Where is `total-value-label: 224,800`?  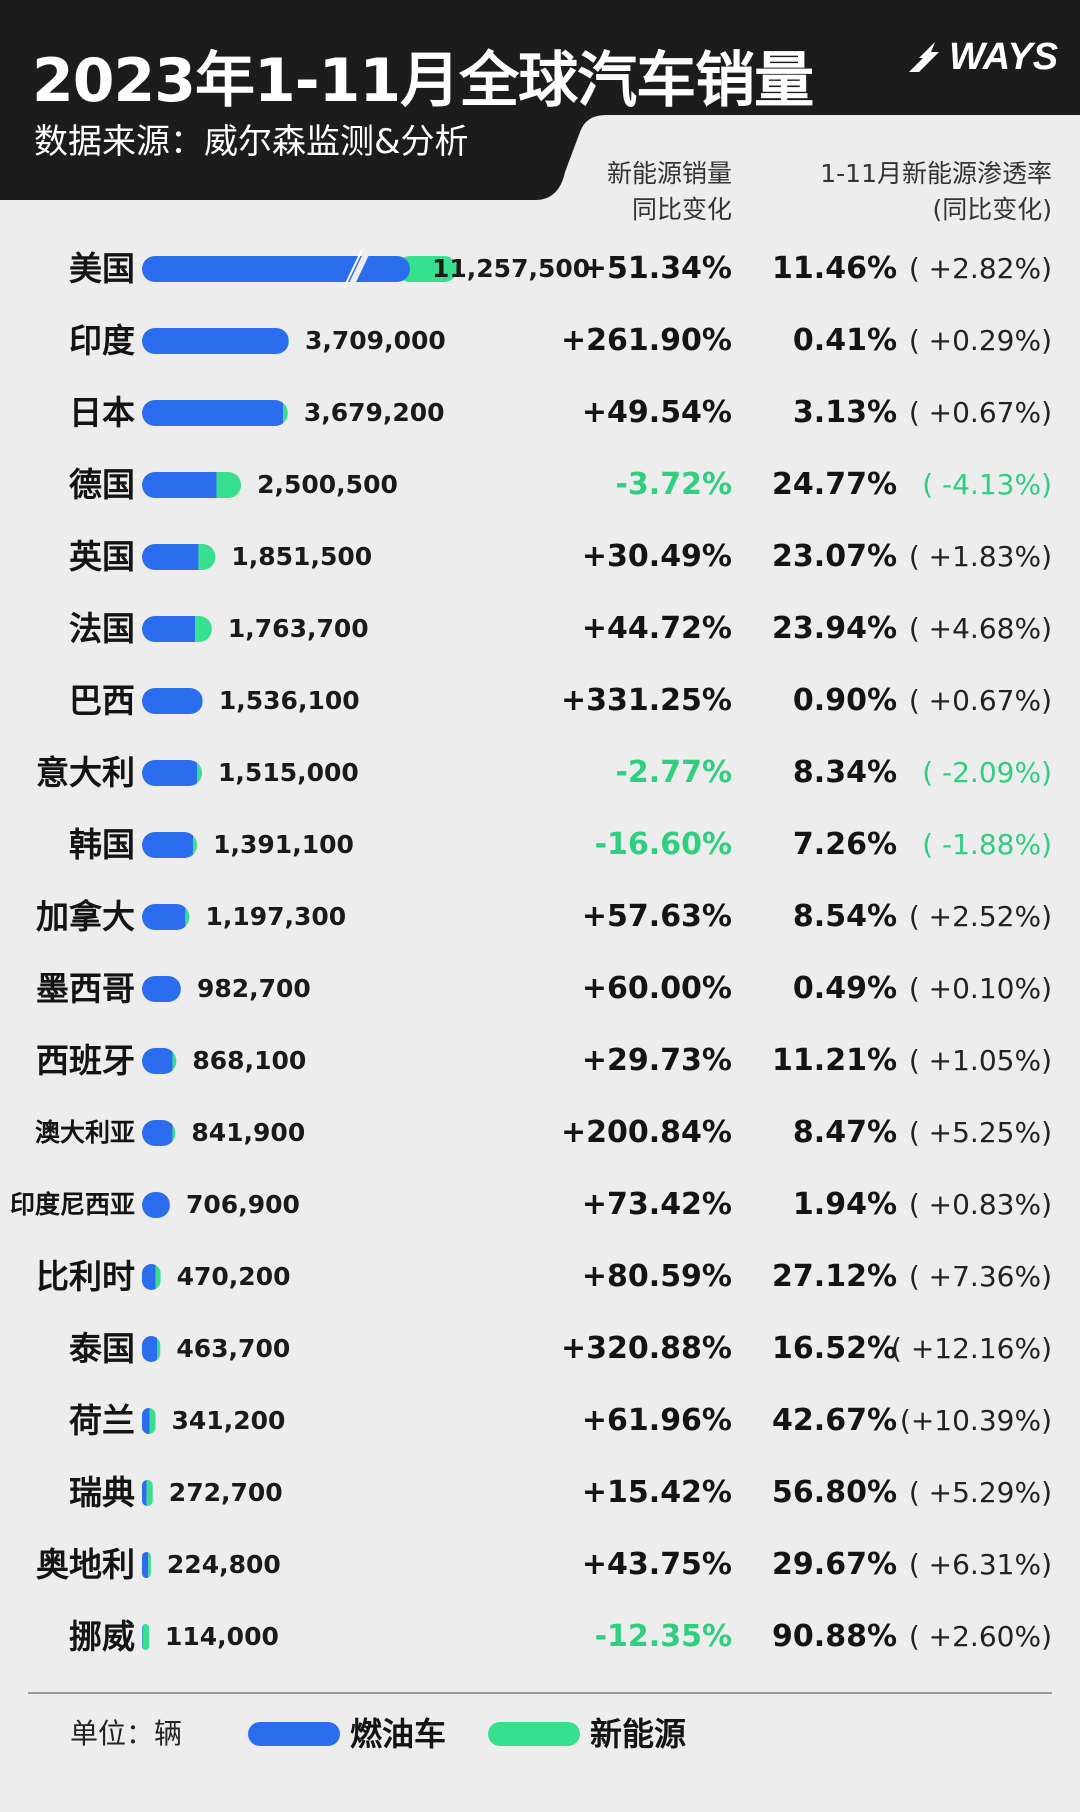
total-value-label: 224,800 is located at coordinates (223, 1564).